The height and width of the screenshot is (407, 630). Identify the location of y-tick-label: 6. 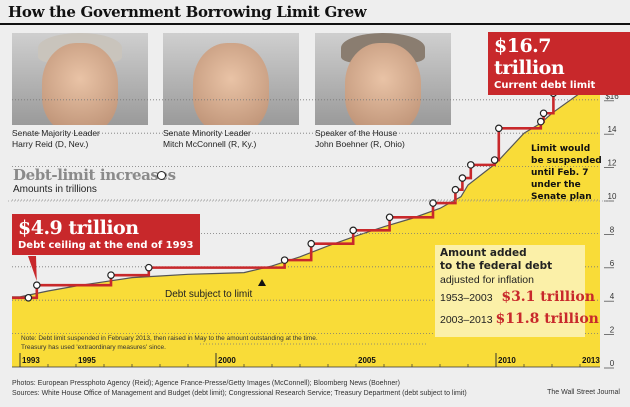
(612, 263).